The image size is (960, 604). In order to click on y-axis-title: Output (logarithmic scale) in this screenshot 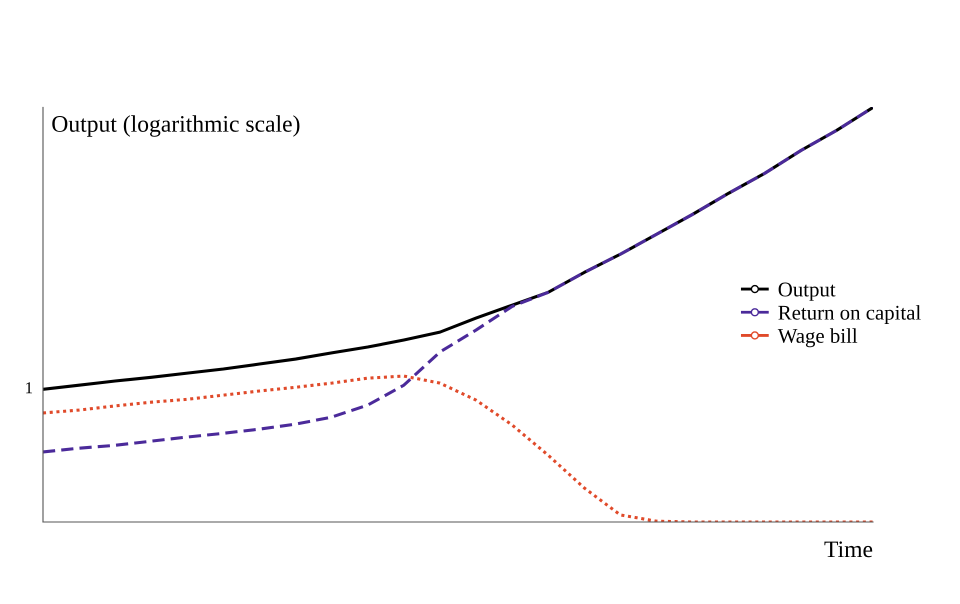, I will do `click(176, 126)`.